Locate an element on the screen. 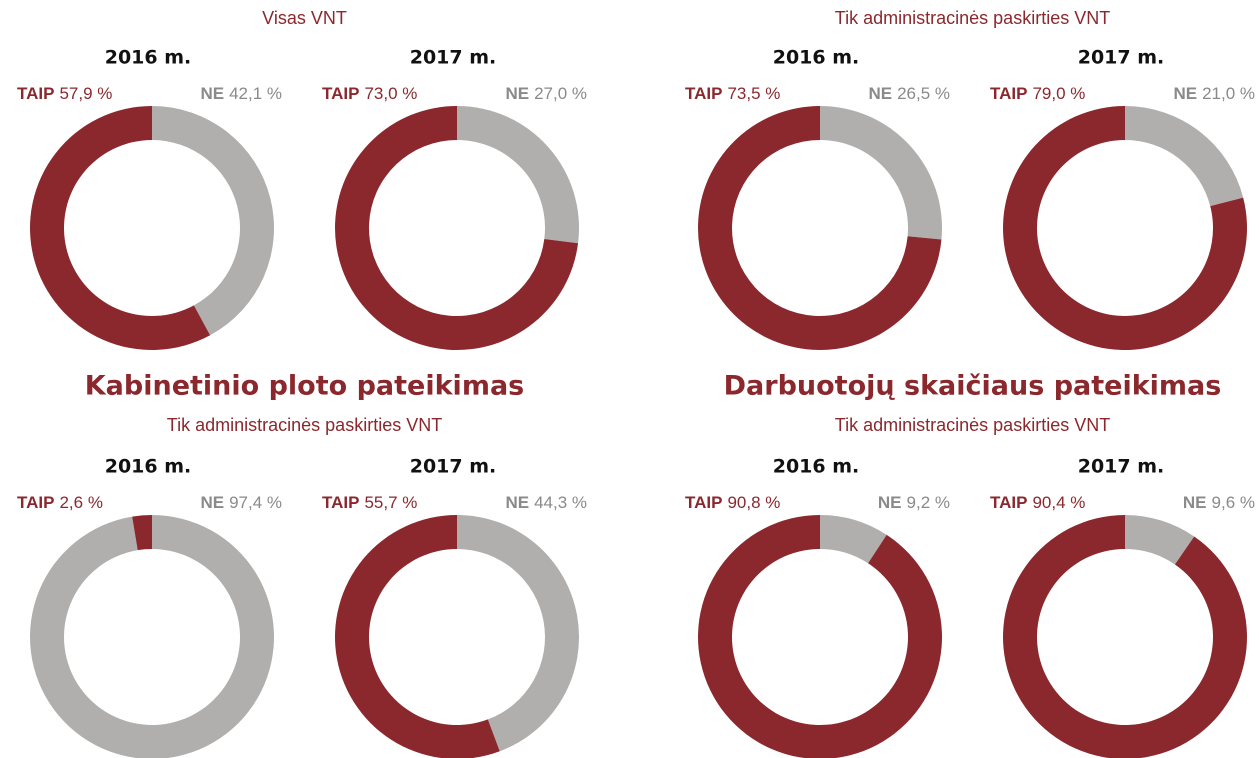 The width and height of the screenshot is (1259, 758). legend-label: NE 26,5 % is located at coordinates (909, 93).